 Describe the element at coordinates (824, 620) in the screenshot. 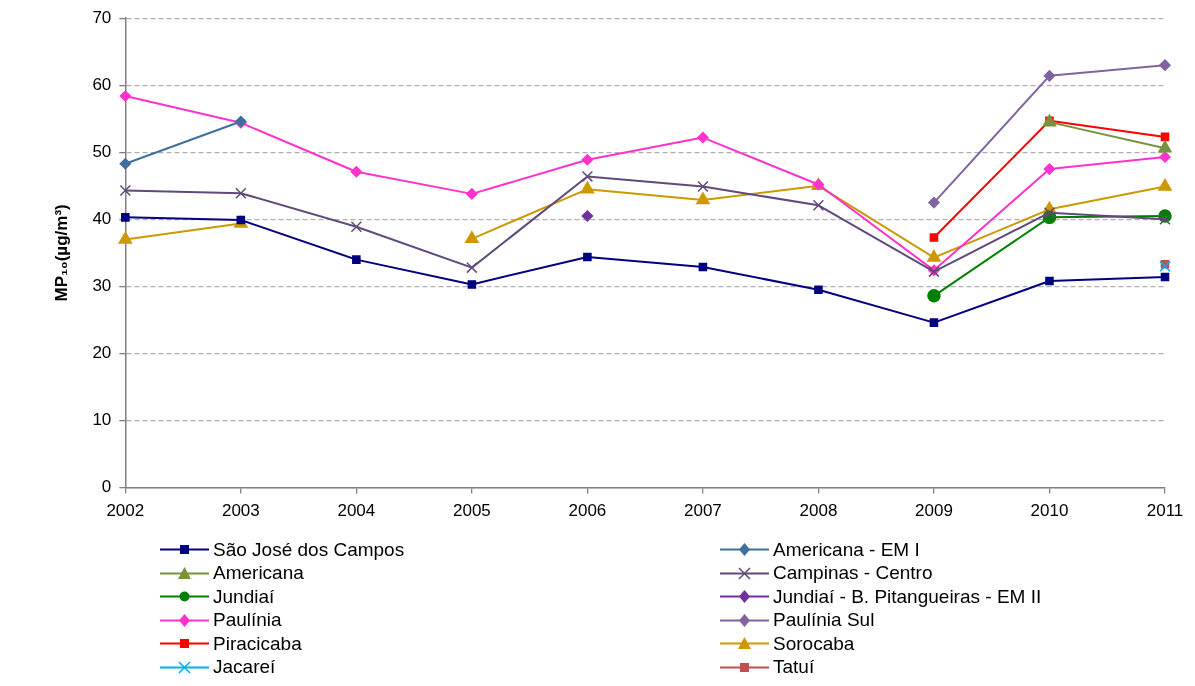

I see `legend-label: Paulínia Sul` at that location.